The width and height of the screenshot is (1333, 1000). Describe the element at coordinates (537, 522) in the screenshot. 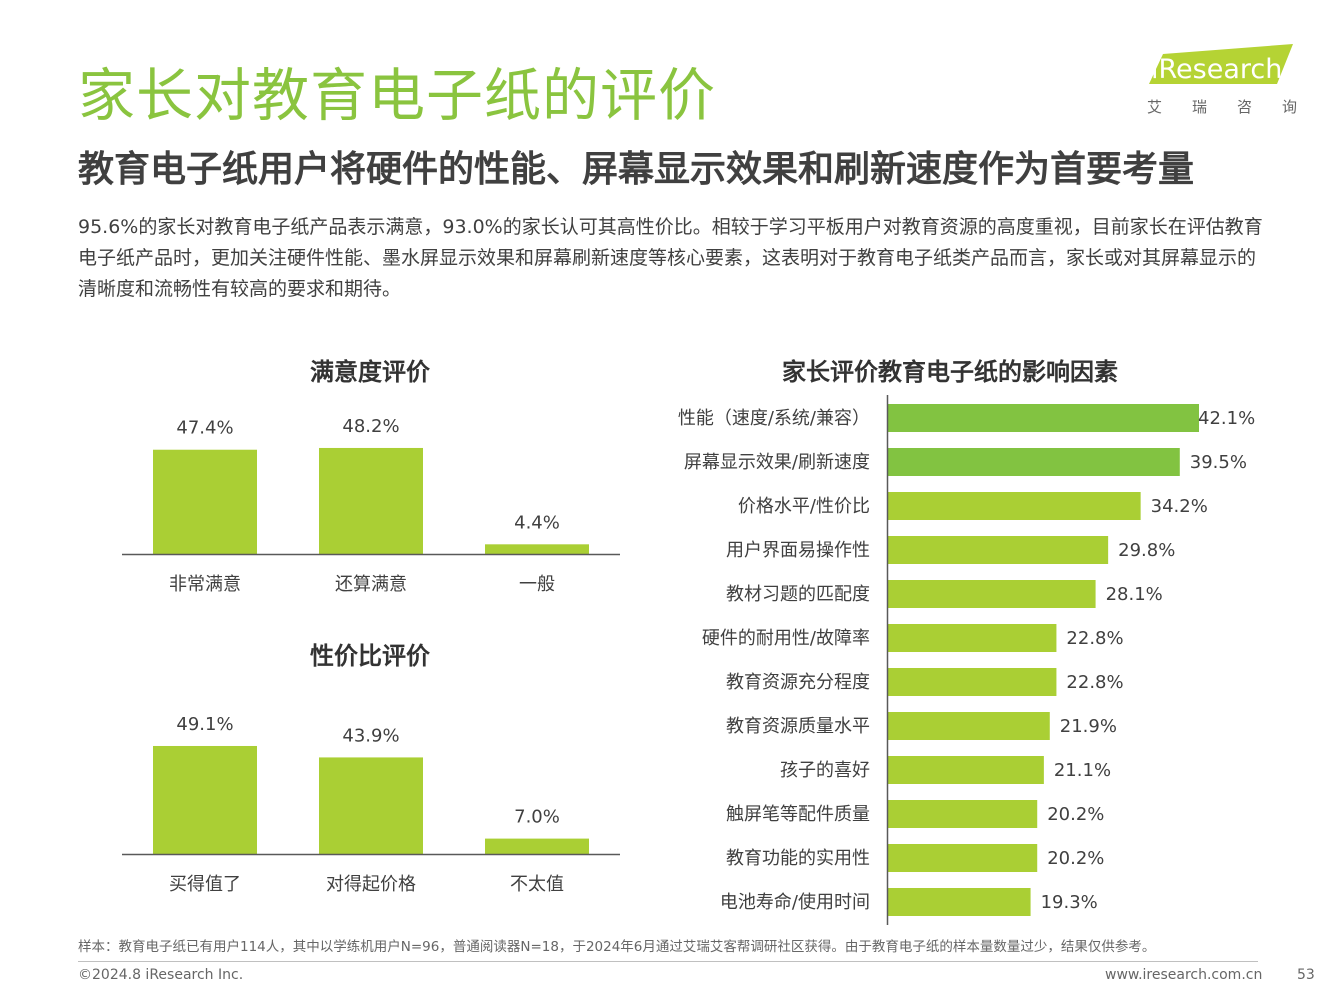

I see `data-label: 4.4%` at that location.